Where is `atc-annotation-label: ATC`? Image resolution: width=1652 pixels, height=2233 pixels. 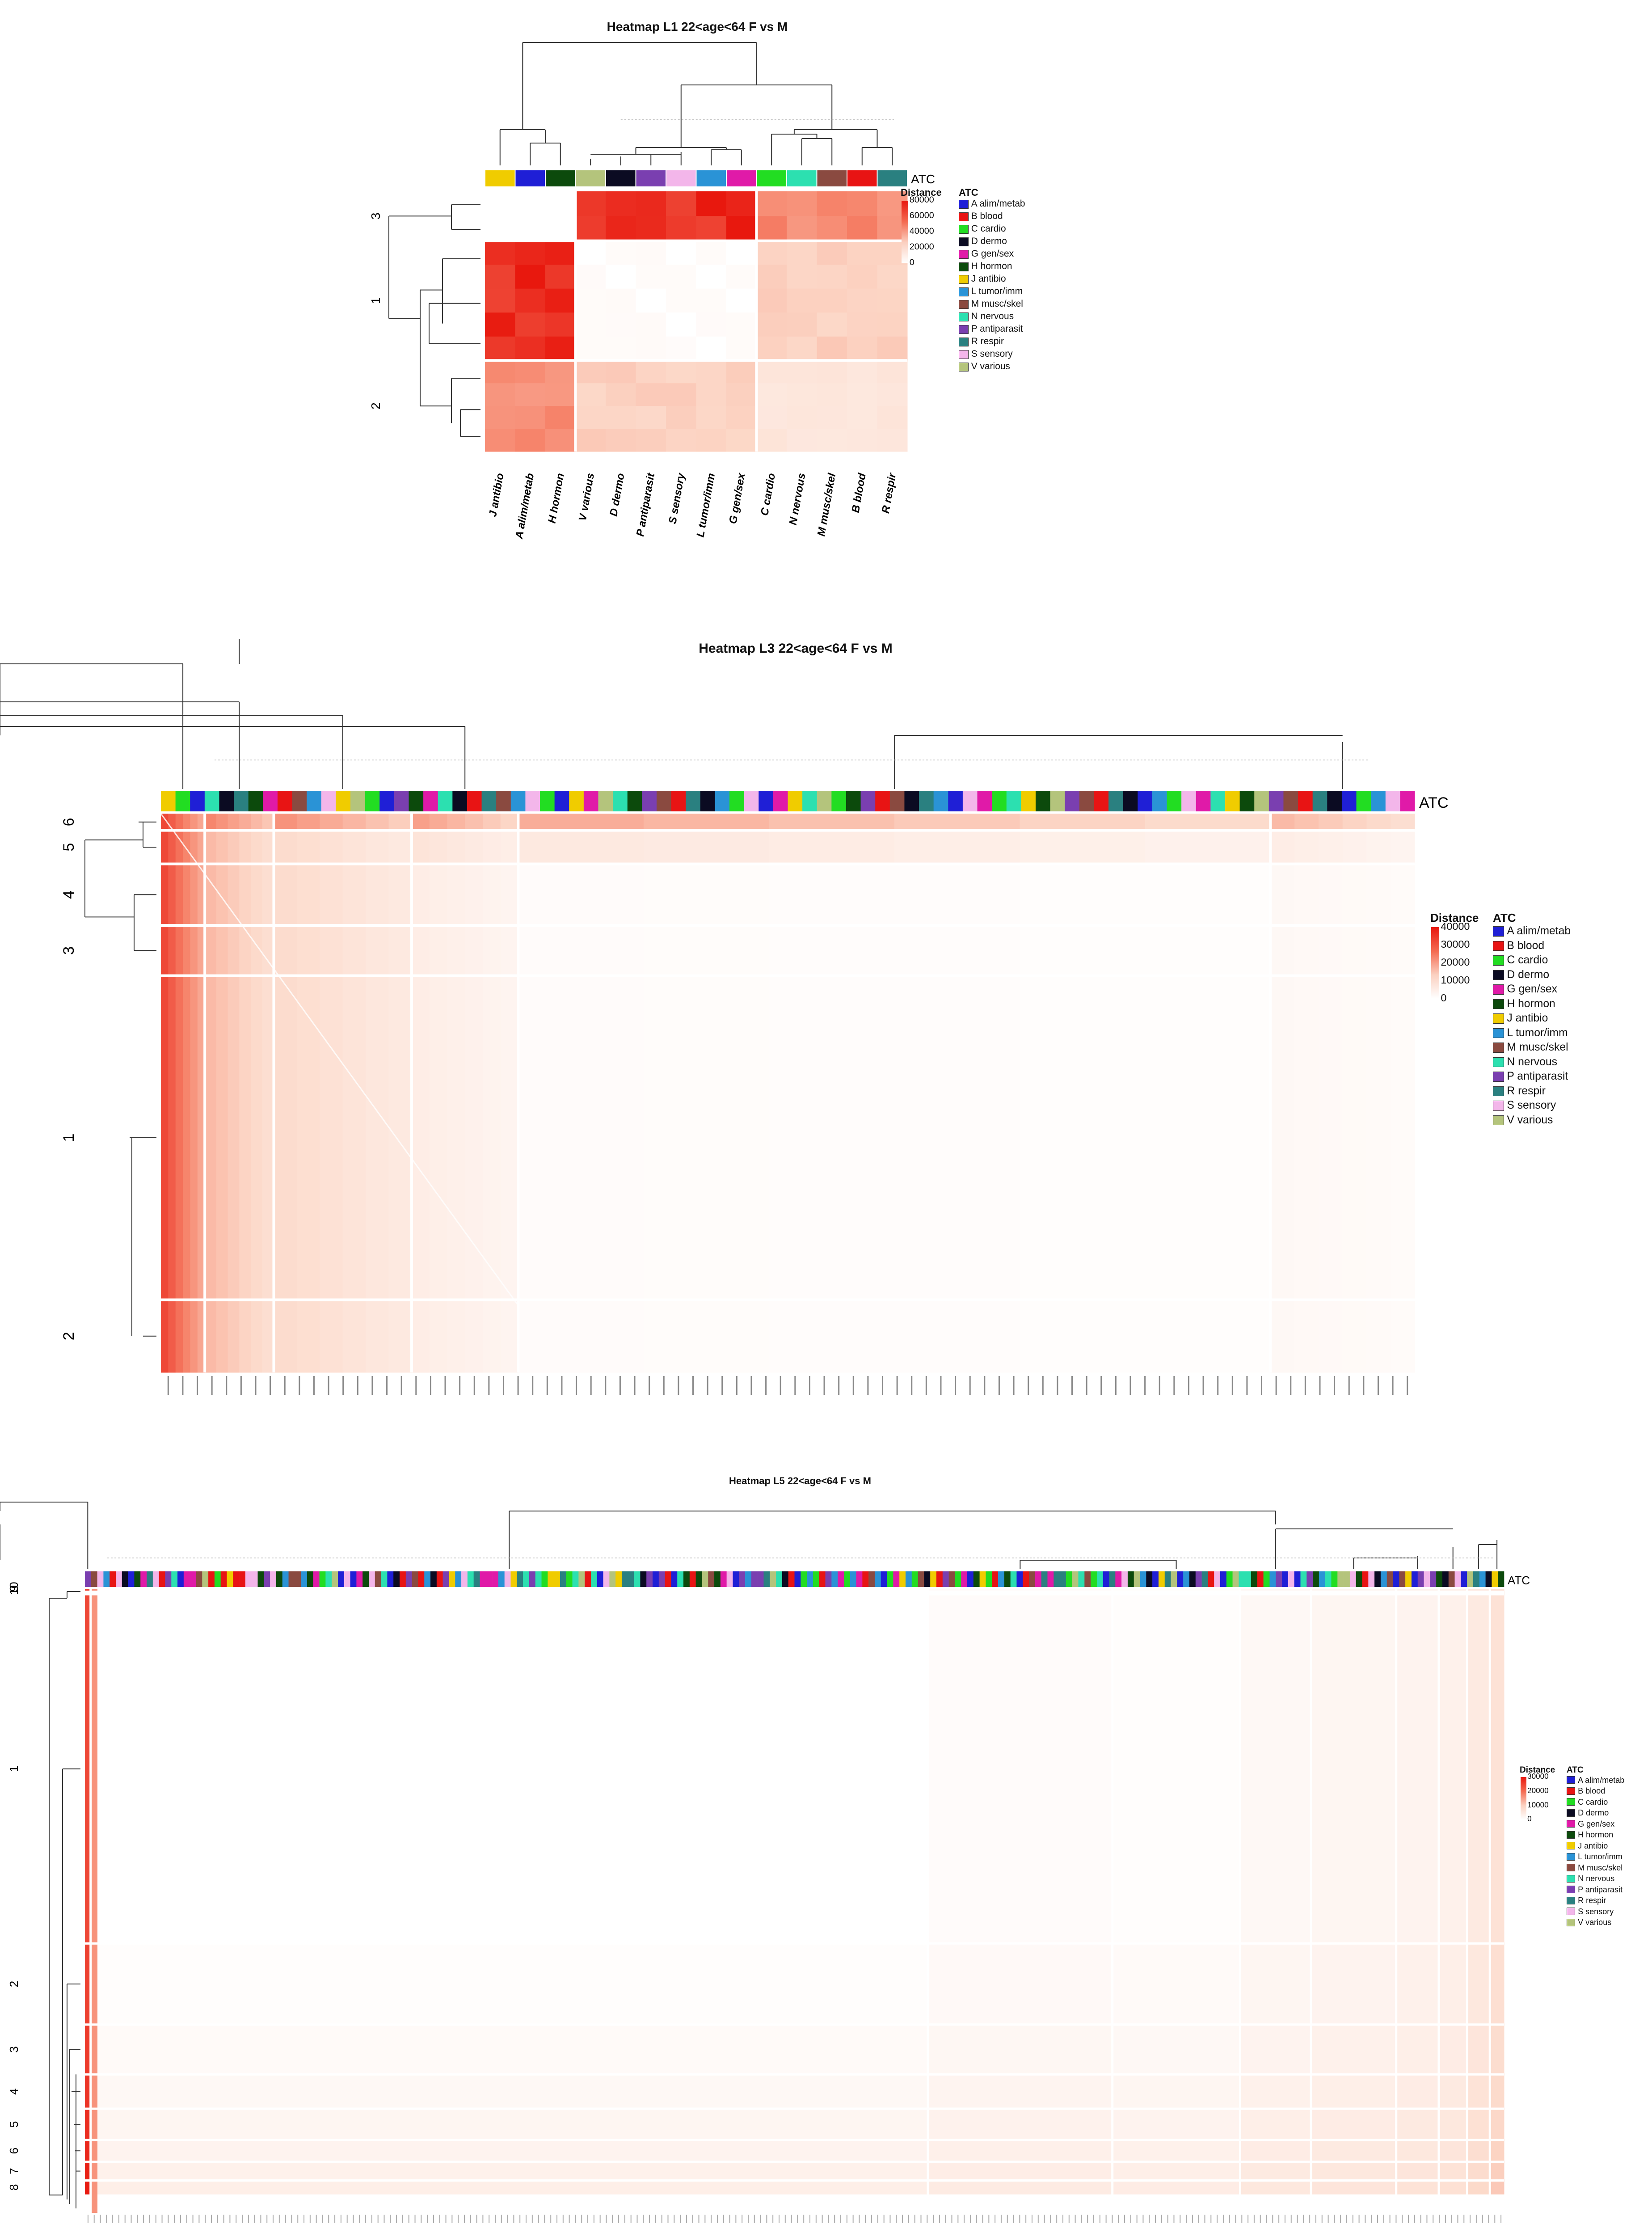 atc-annotation-label: ATC is located at coordinates (923, 179).